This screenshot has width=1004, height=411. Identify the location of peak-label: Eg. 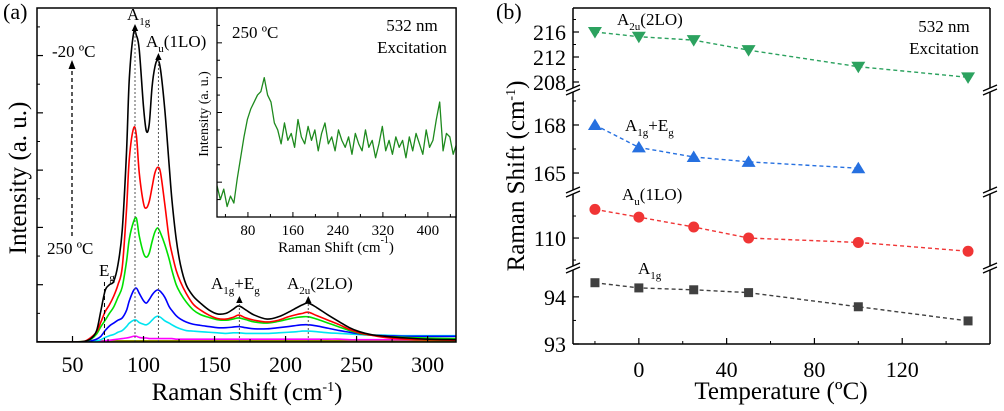
(107, 272).